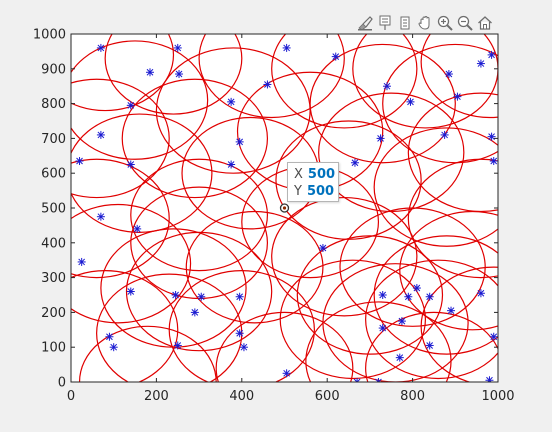  I want to click on brush-button, so click(364, 23).